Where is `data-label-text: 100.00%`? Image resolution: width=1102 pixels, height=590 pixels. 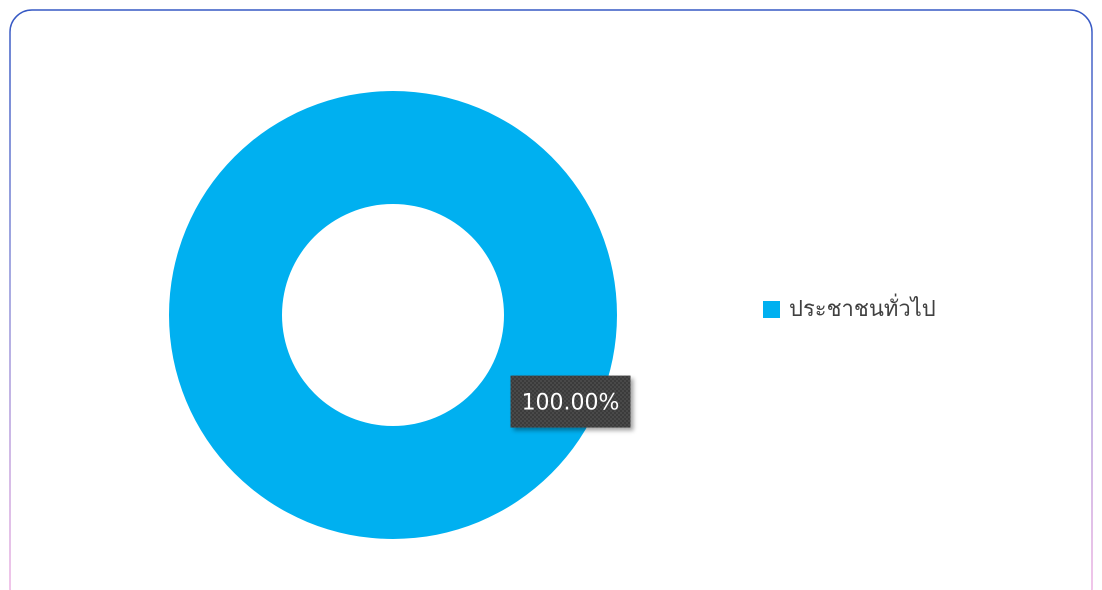
data-label-text: 100.00% is located at coordinates (571, 403).